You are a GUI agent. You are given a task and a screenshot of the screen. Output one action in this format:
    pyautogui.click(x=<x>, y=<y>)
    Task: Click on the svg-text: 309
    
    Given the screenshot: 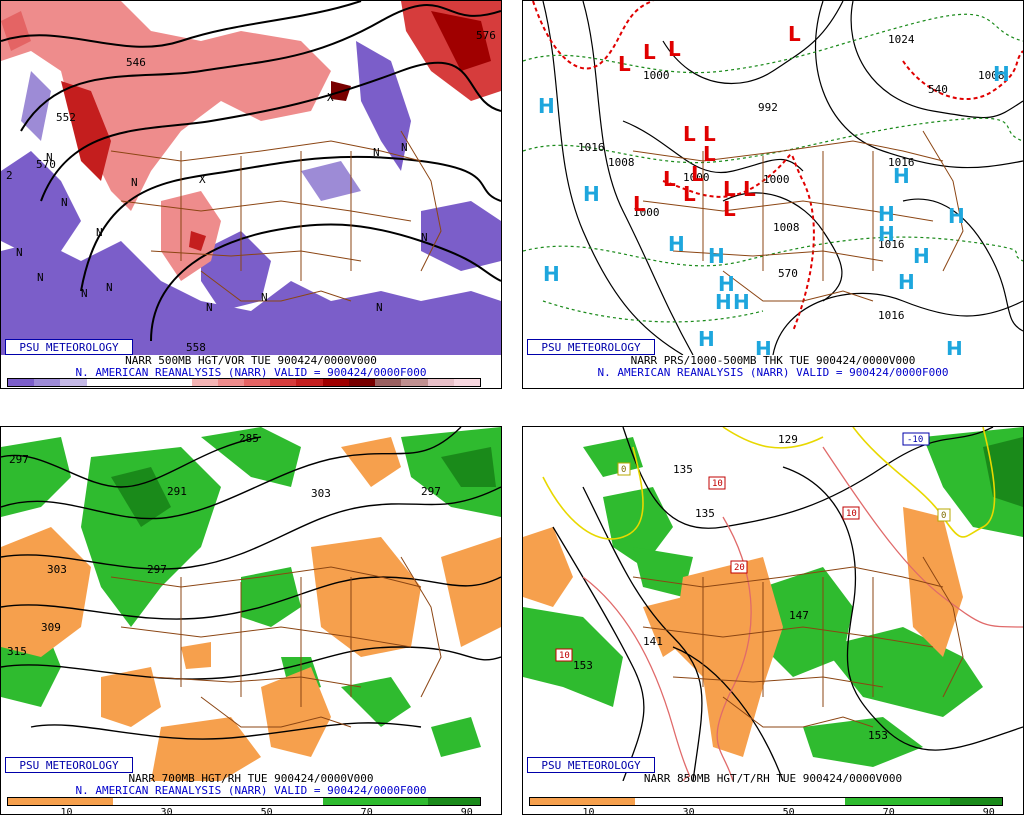 What is the action you would take?
    pyautogui.click(x=51, y=627)
    